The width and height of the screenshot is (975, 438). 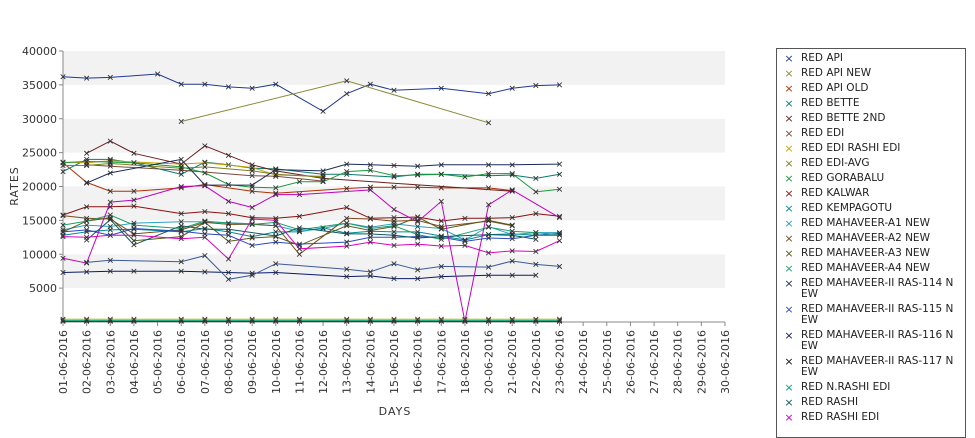 I want to click on legend-label: RED MAHAVEER-II RAS-117 NEW, so click(x=877, y=366).